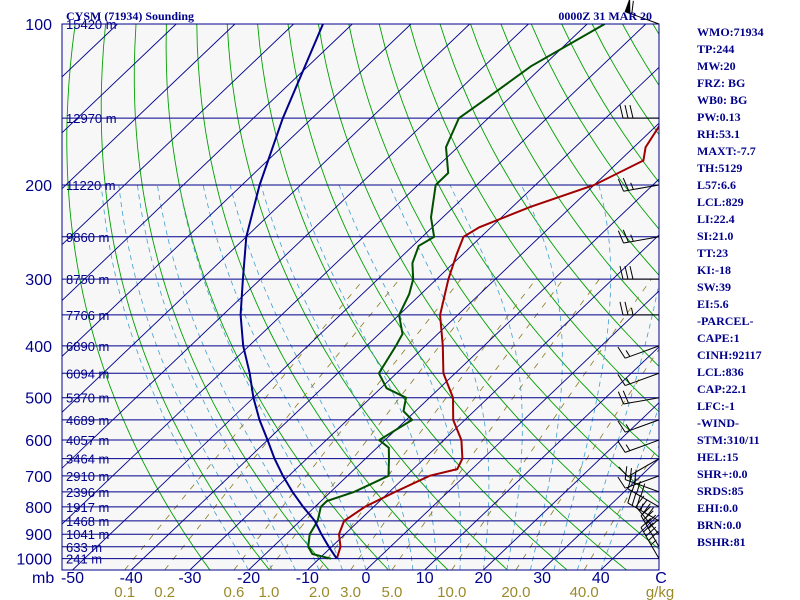 Image resolution: width=800 pixels, height=600 pixels. Describe the element at coordinates (726, 151) in the screenshot. I see `index-line: MAXT:-7.7` at that location.